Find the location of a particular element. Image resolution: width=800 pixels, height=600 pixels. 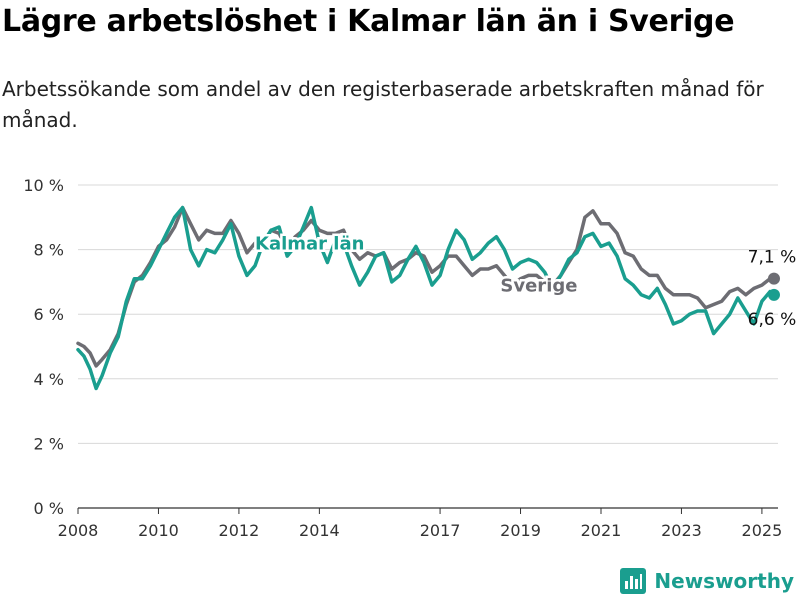

x-tick-label: 2017 is located at coordinates (440, 530).